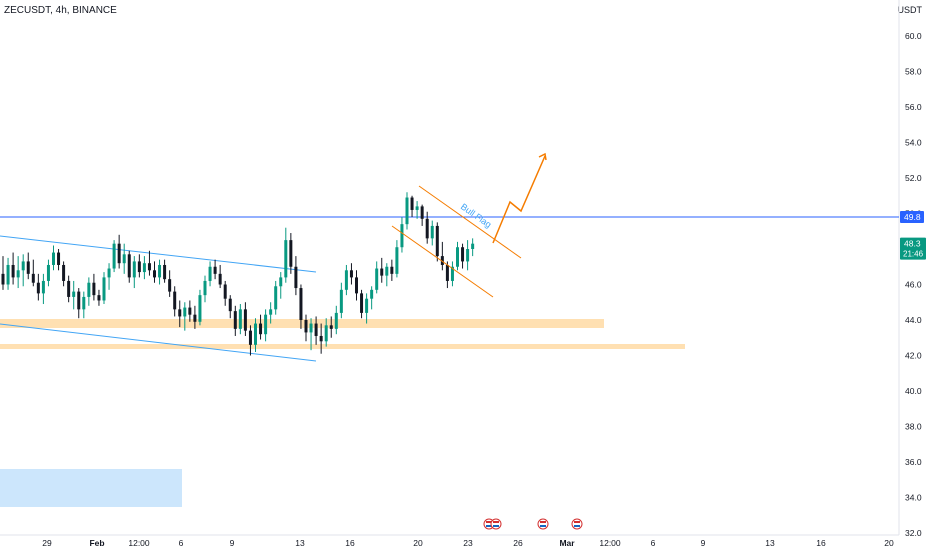 The height and width of the screenshot is (550, 932). What do you see at coordinates (518, 543) in the screenshot?
I see `x-tick-label: 26` at bounding box center [518, 543].